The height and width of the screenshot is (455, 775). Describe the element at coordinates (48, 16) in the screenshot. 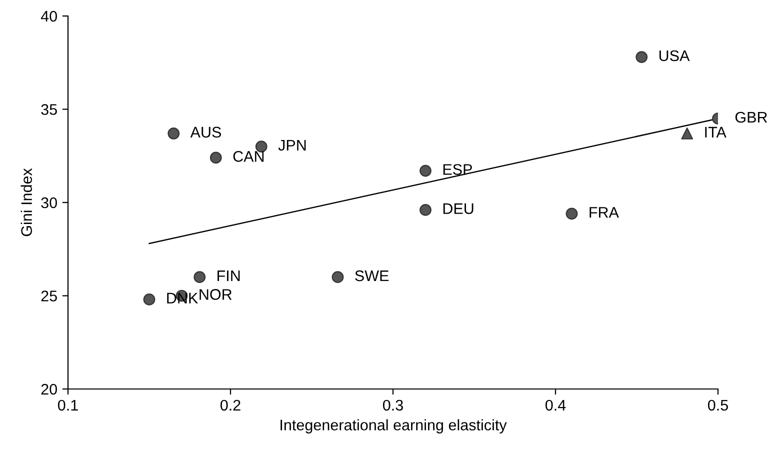

I see `y-tick-label: 40` at that location.